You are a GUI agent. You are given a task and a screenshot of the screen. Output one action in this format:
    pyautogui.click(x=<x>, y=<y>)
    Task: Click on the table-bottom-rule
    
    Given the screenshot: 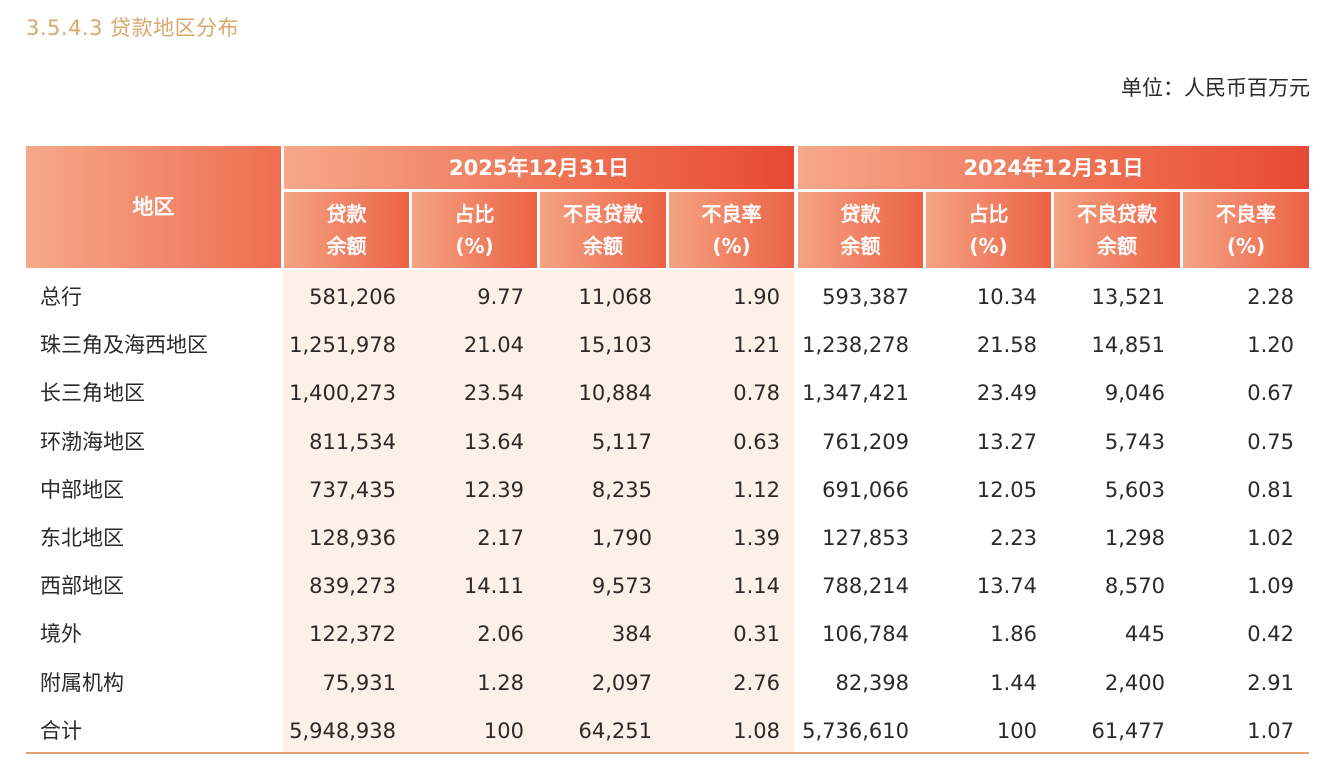 What is the action you would take?
    pyautogui.click(x=667, y=753)
    